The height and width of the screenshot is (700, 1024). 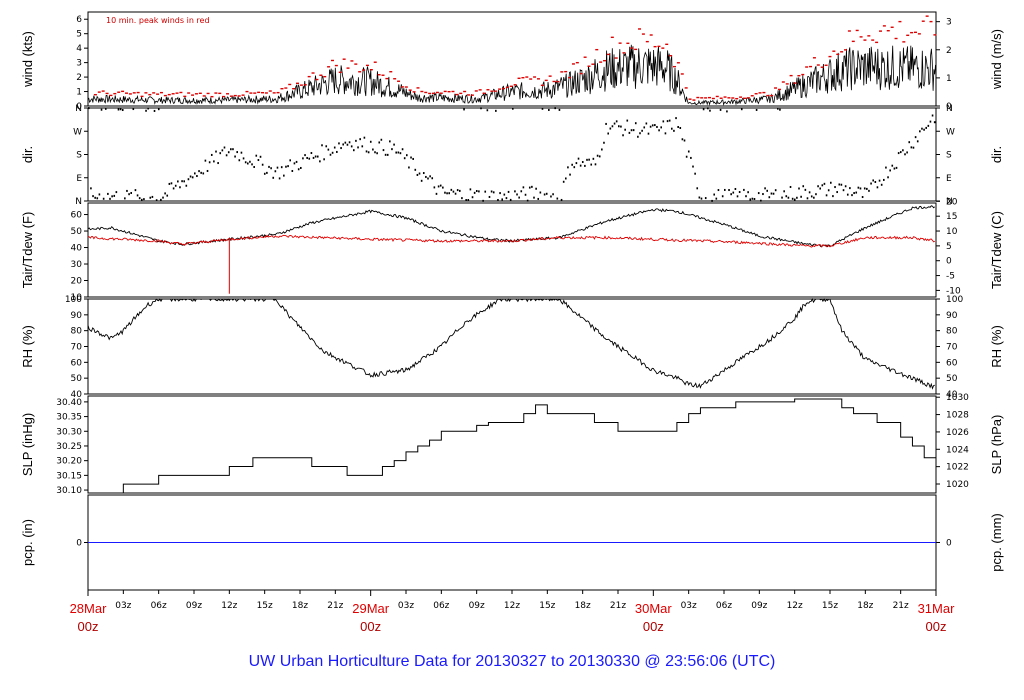 I want to click on series-tdew, so click(x=511, y=241).